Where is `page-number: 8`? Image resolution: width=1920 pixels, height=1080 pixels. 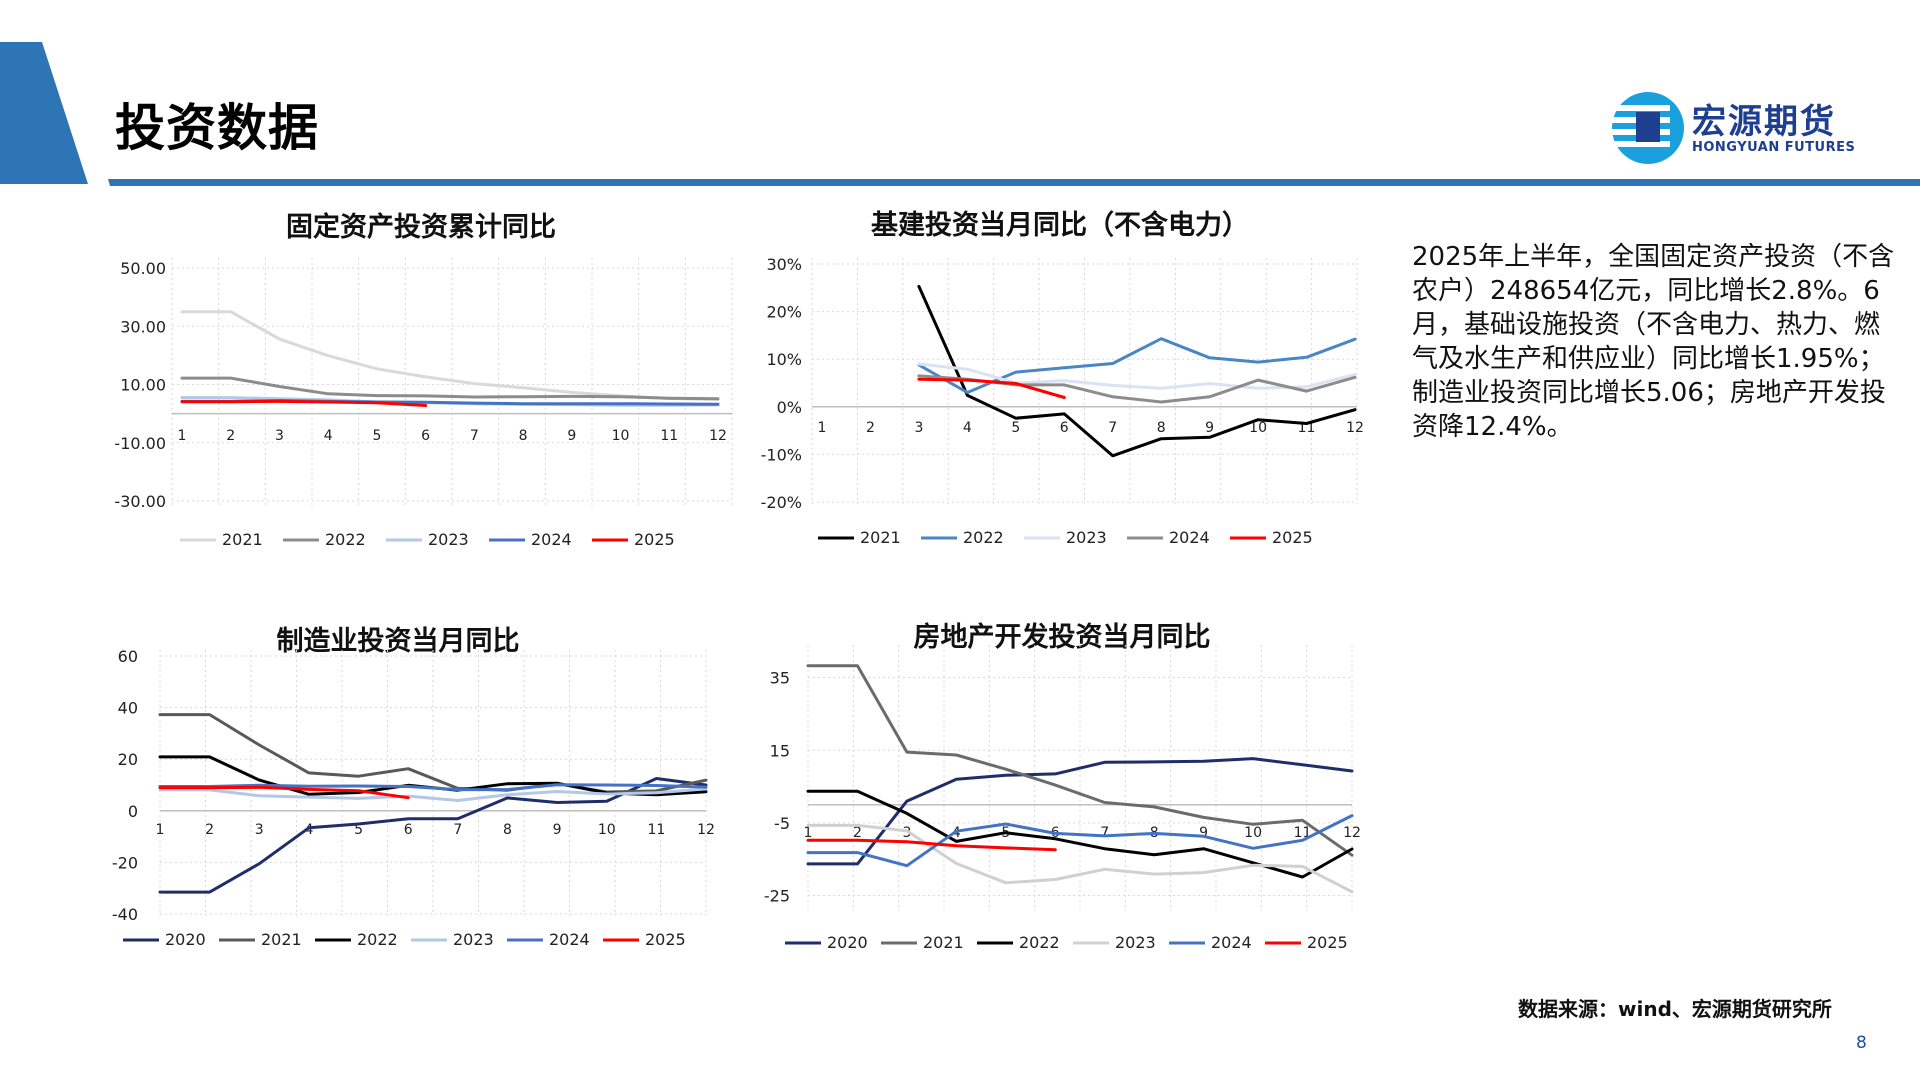
page-number: 8 is located at coordinates (1861, 1043).